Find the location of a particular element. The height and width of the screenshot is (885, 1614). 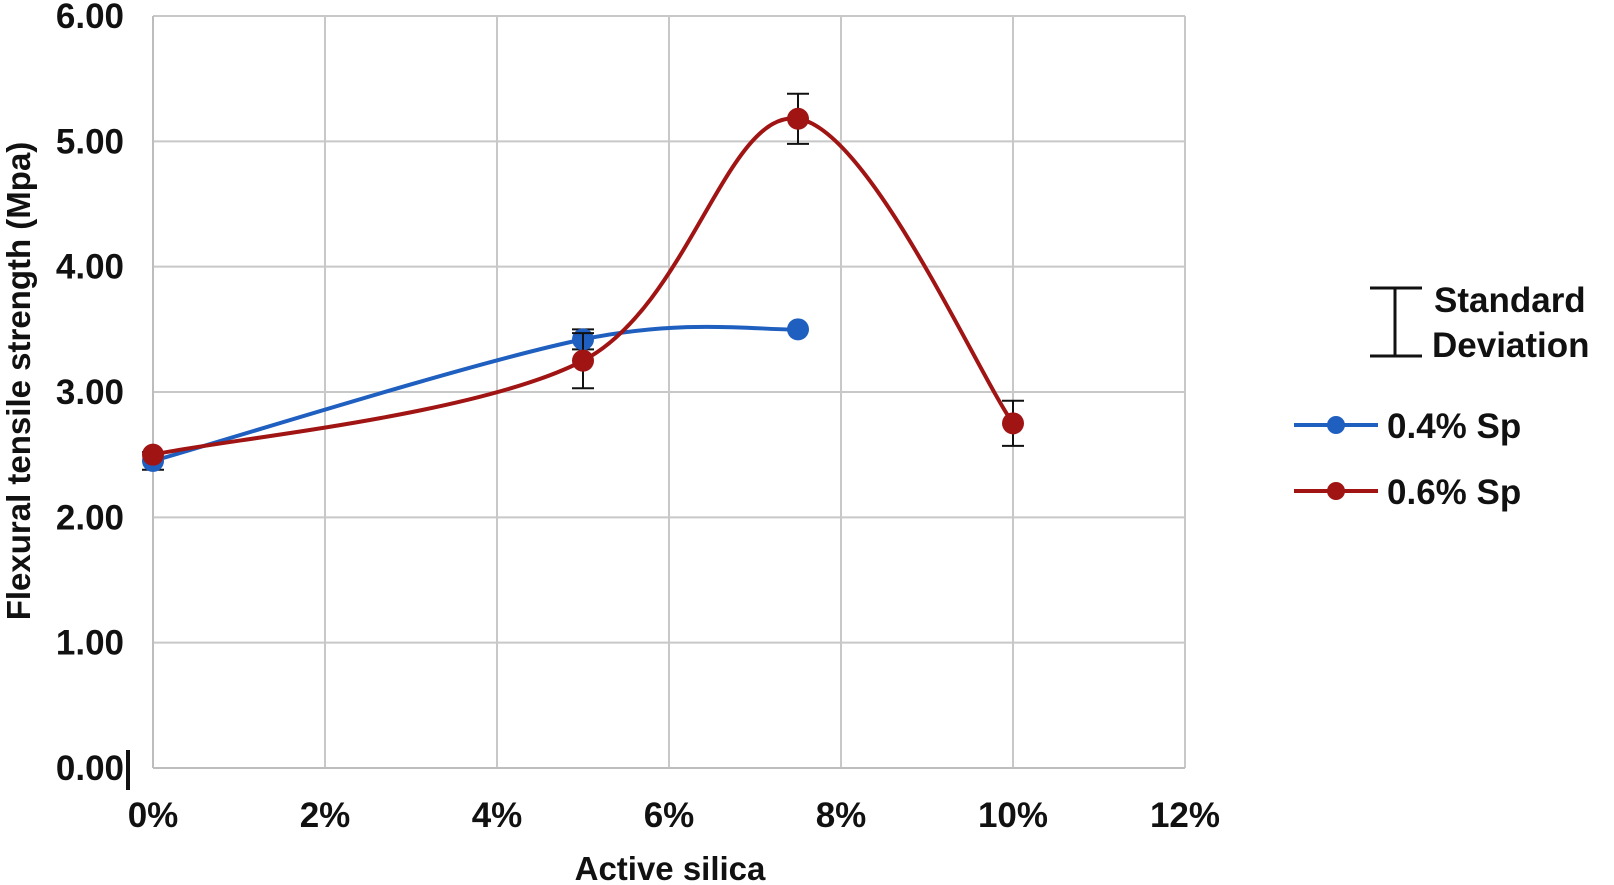

y-tick-label: 0.00 is located at coordinates (90, 768).